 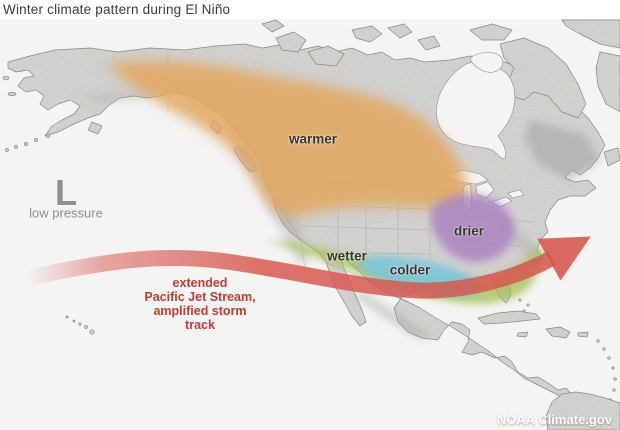 I want to click on jet-stream-annotation-line: extended, so click(x=200, y=283).